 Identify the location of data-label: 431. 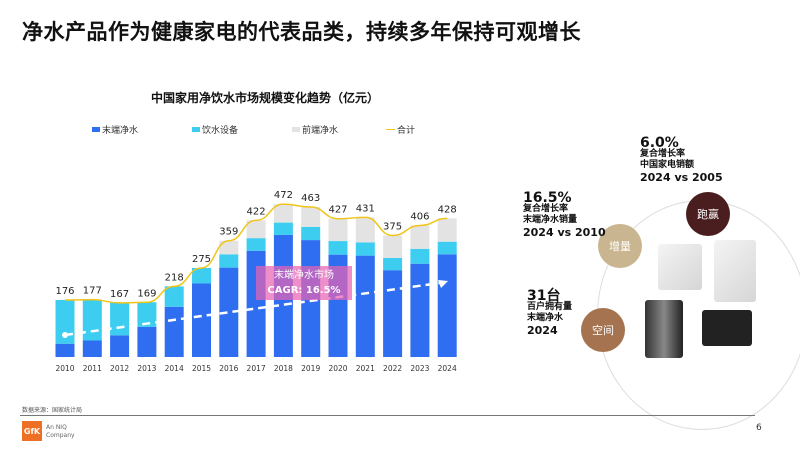
(365, 208).